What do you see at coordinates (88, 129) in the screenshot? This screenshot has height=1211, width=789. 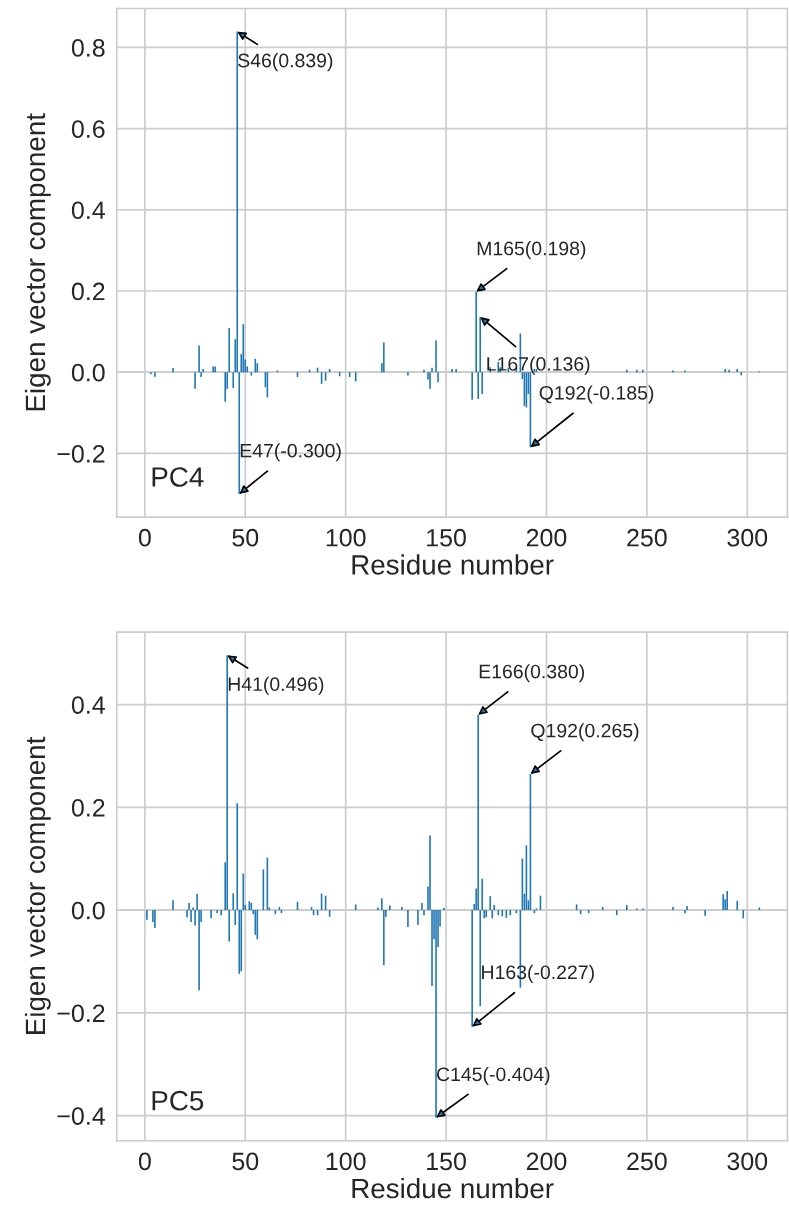 I see `y-tick-label: 0.6` at bounding box center [88, 129].